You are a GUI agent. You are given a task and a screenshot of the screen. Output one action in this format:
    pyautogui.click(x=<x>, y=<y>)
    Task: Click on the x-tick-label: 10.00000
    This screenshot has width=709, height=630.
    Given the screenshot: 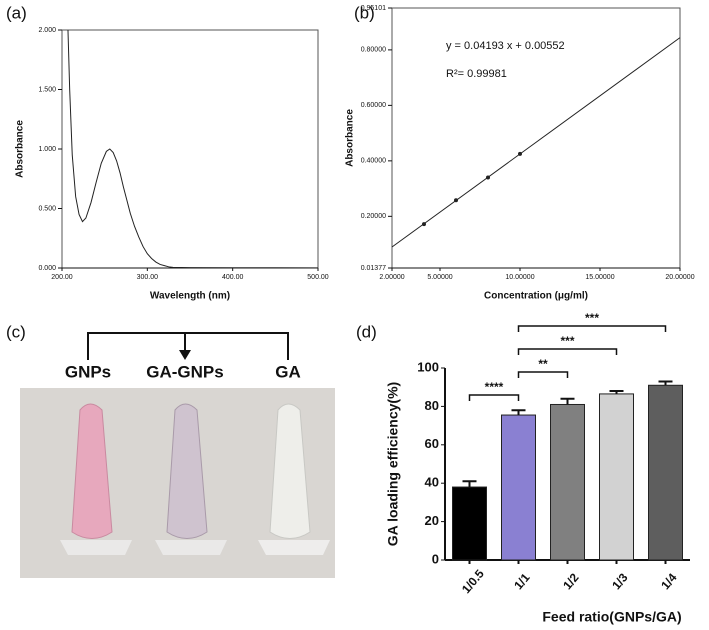 What is the action you would take?
    pyautogui.click(x=519, y=277)
    